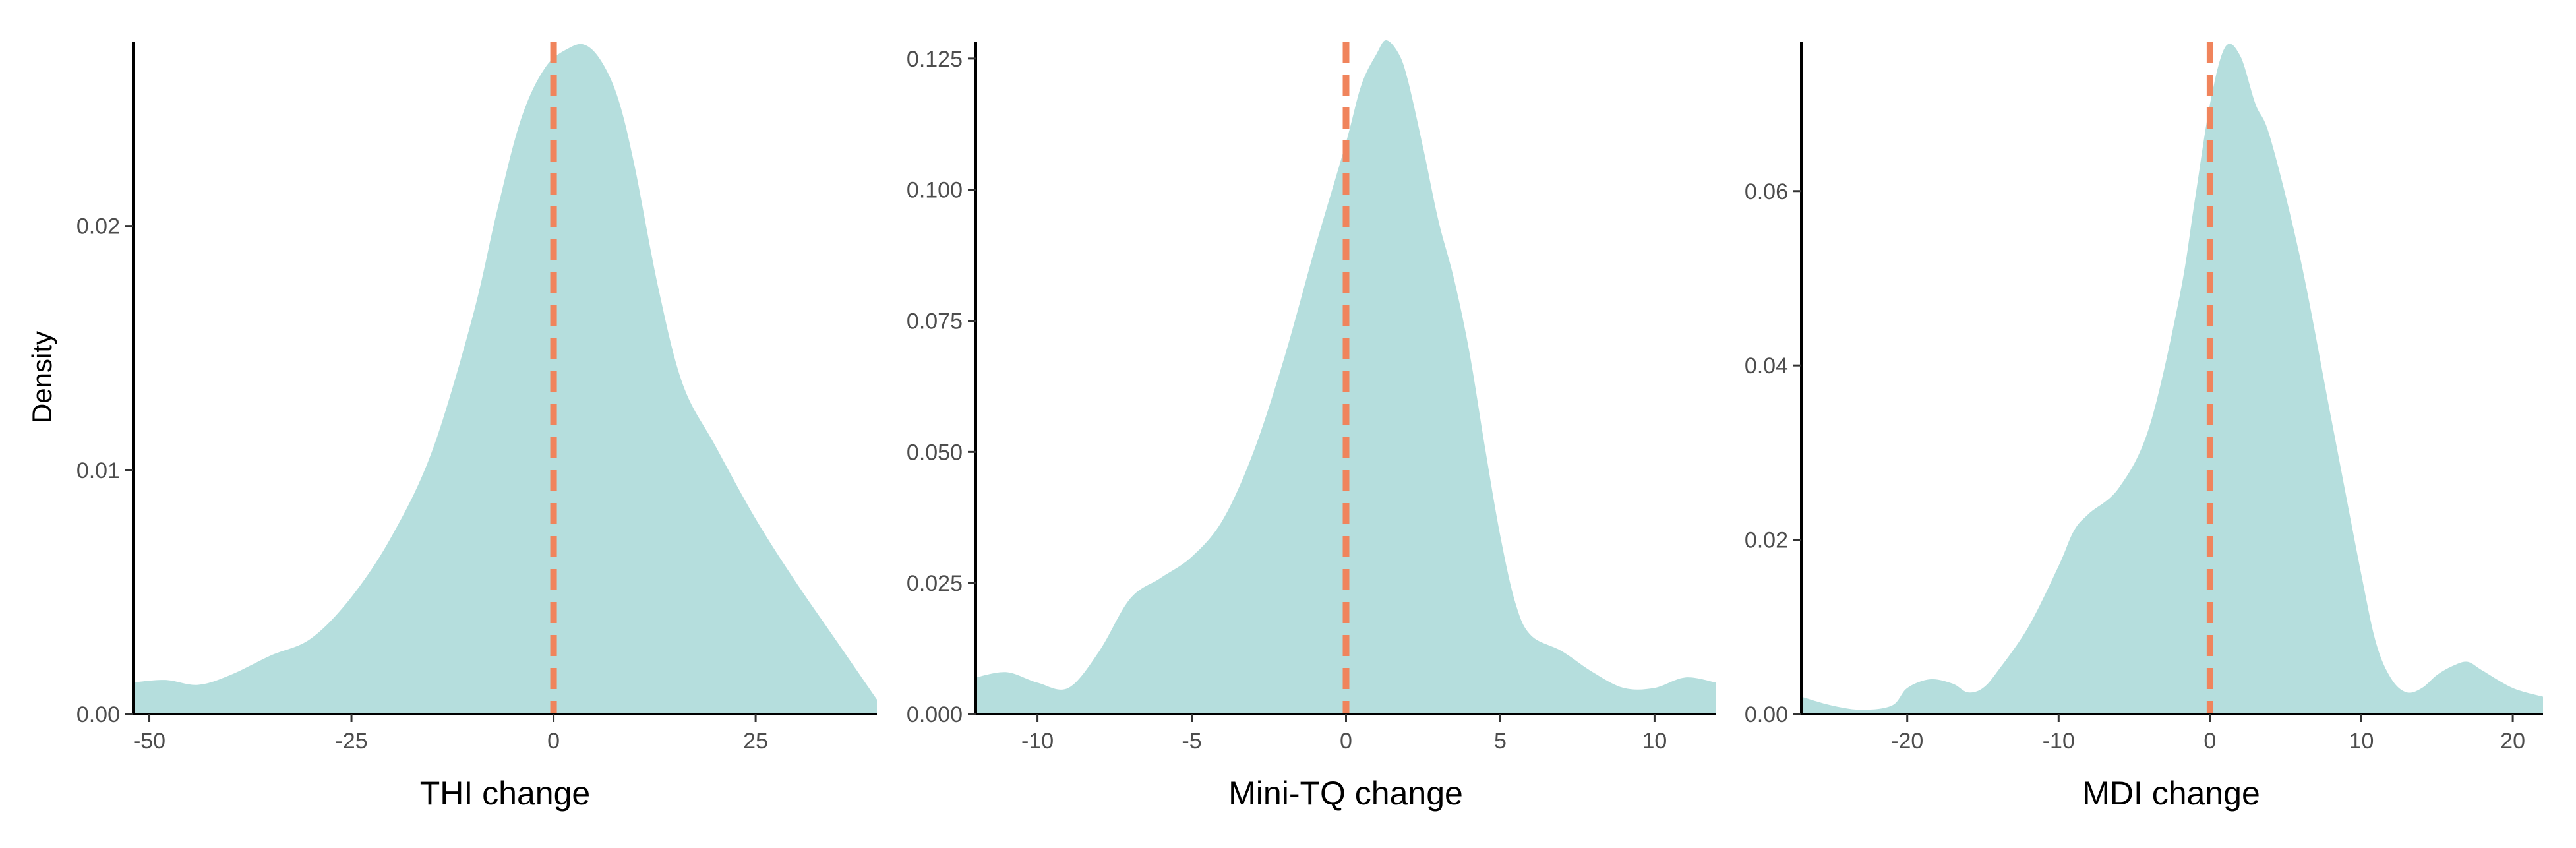 The width and height of the screenshot is (2576, 848). I want to click on x-tick-label: 25, so click(755, 741).